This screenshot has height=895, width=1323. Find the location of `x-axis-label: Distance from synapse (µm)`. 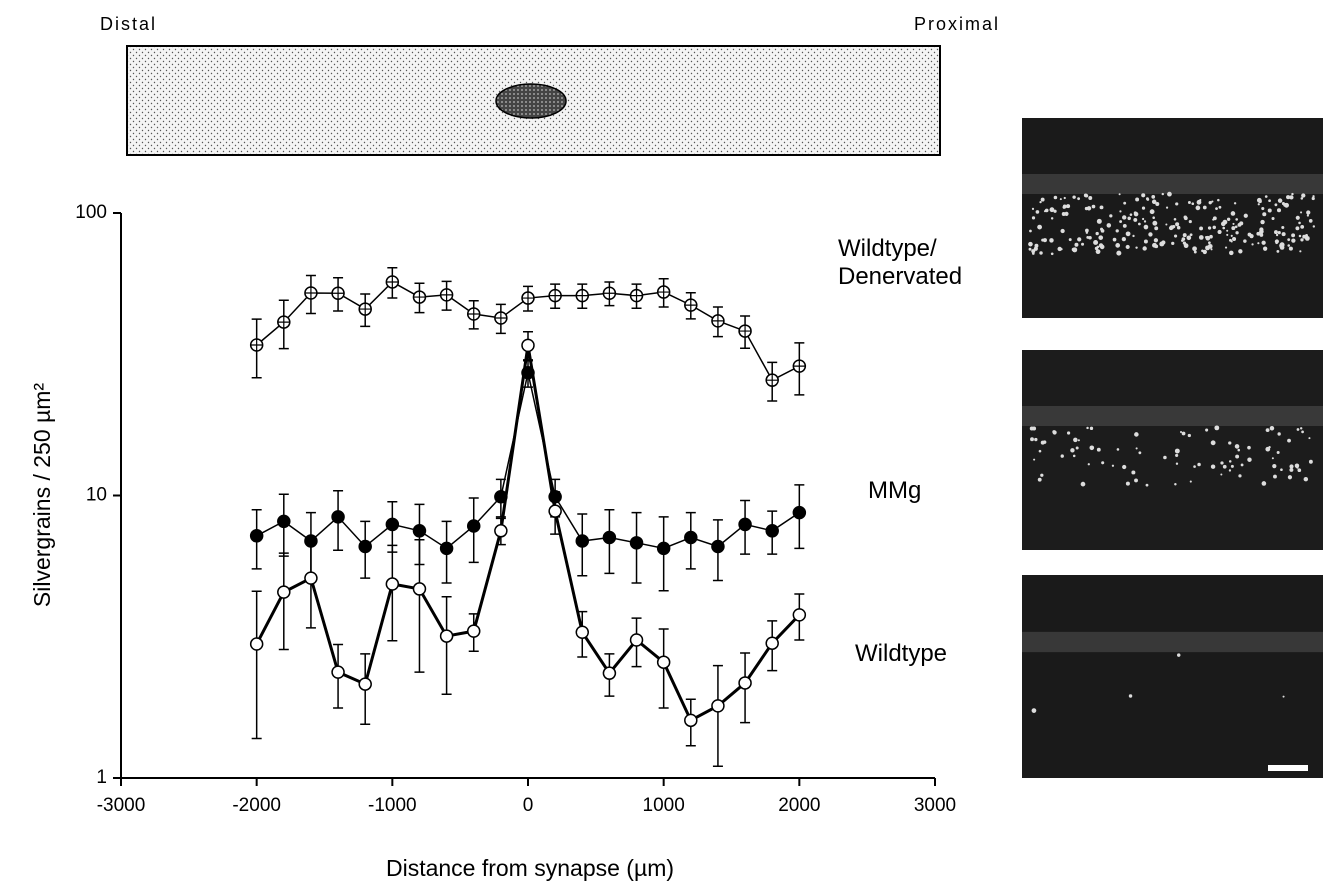

x-axis-label: Distance from synapse (µm) is located at coordinates (530, 868).